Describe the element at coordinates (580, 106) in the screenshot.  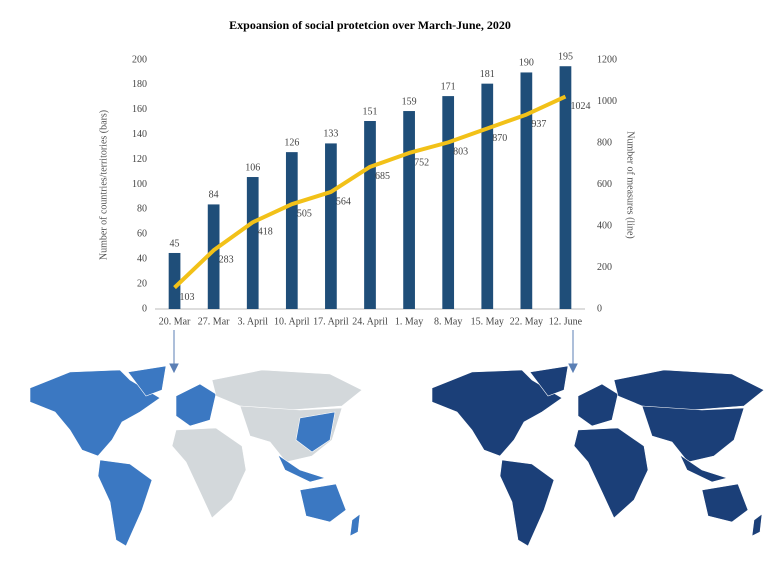
I see `line-value-label: 1024` at that location.